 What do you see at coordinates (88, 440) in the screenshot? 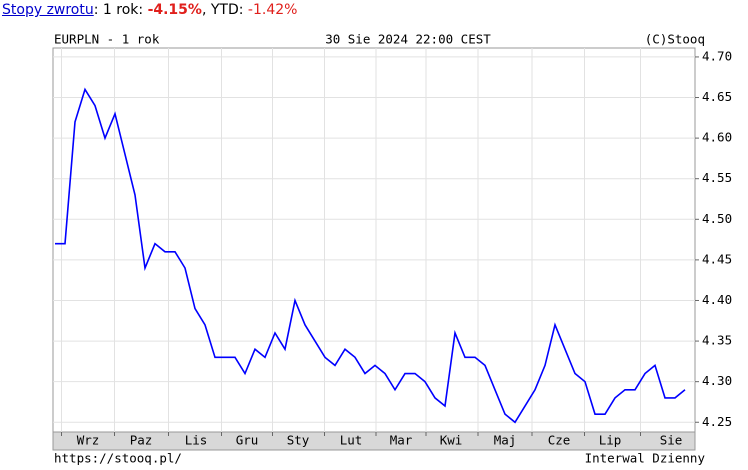
I see `x-tick-label: Wrz` at bounding box center [88, 440].